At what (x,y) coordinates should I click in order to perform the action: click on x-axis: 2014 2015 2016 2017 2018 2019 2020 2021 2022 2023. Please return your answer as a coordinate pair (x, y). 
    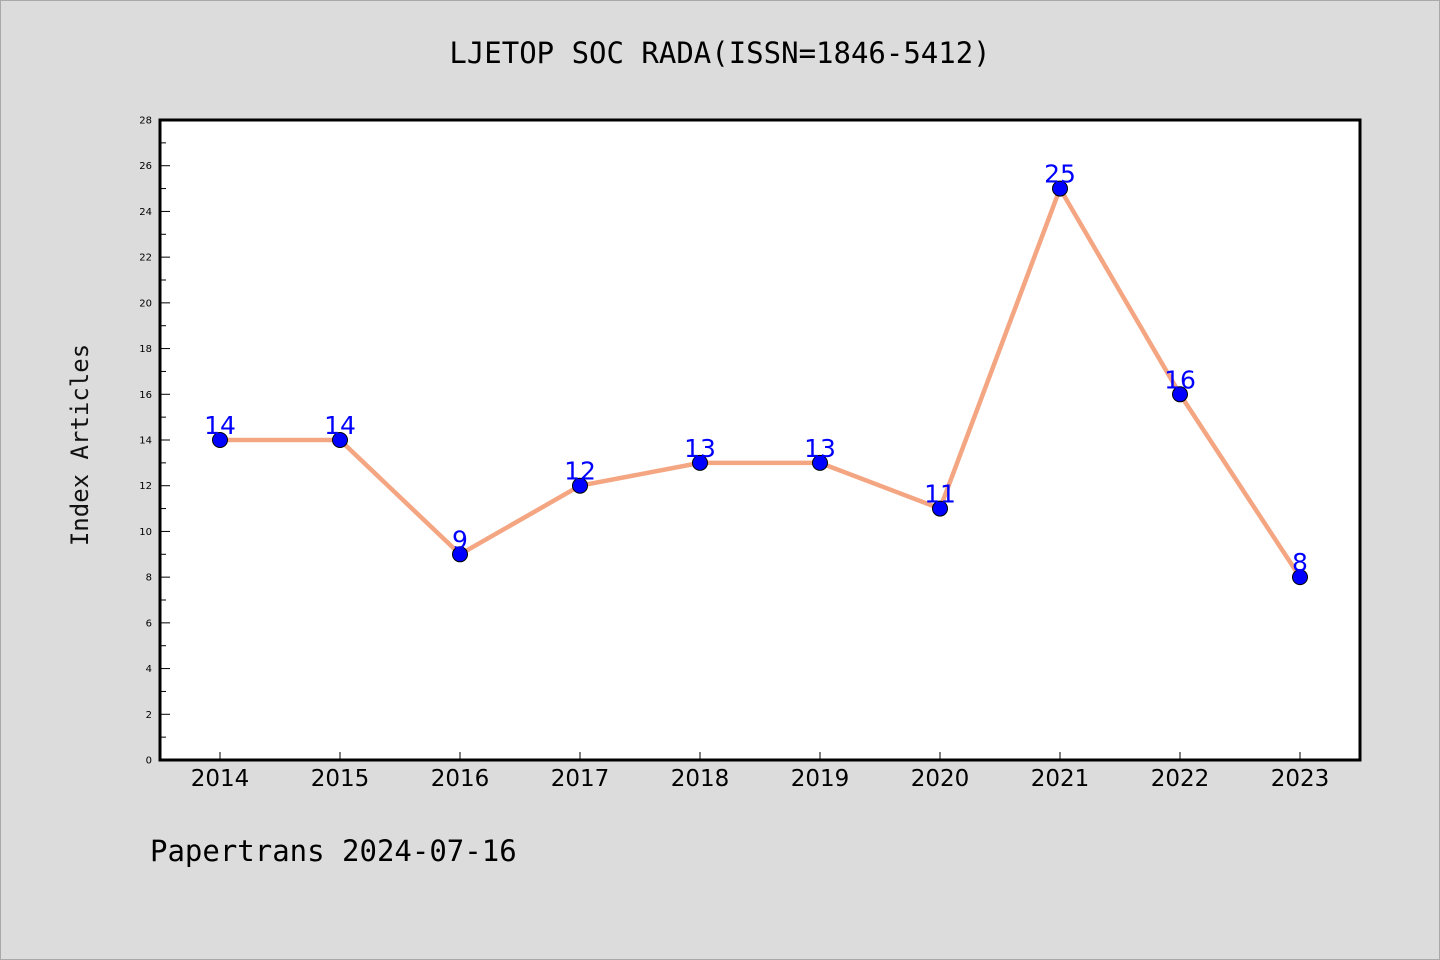
    Looking at the image, I should click on (760, 772).